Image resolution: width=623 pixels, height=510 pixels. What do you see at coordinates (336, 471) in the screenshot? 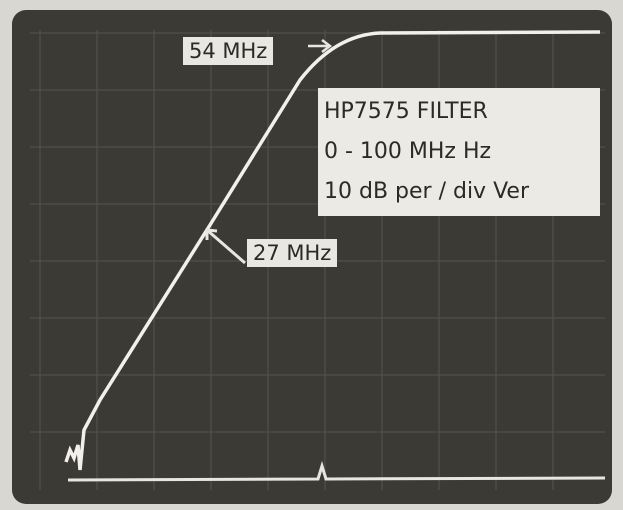
I see `baseline` at bounding box center [336, 471].